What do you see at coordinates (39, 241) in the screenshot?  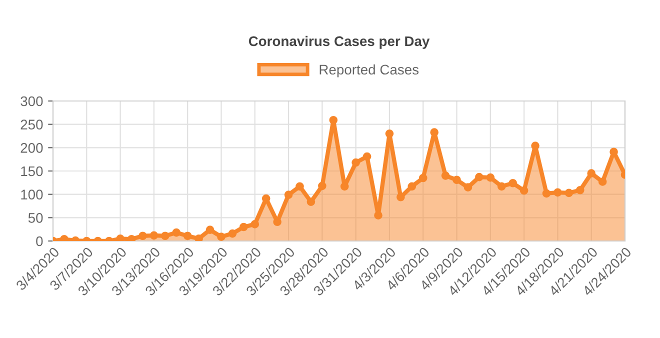 I see `y-tick-label: 0` at bounding box center [39, 241].